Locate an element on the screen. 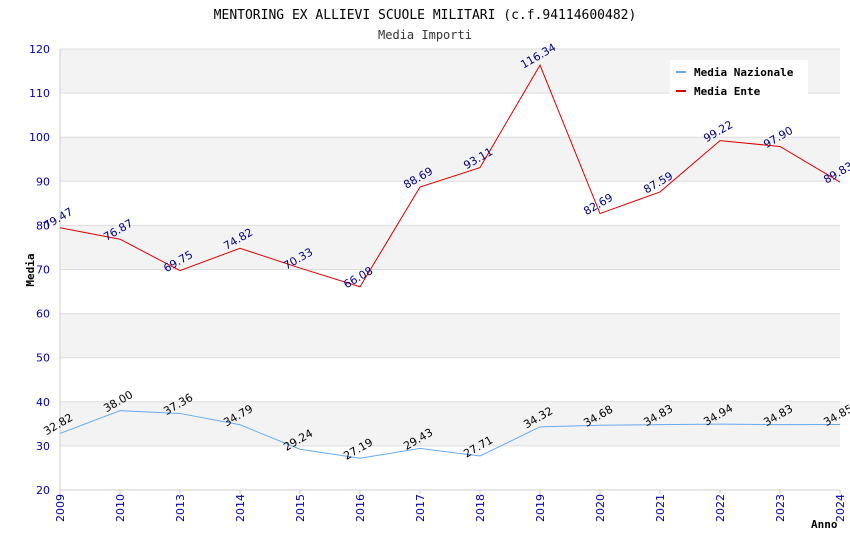  legend-entry: Media Ente is located at coordinates (727, 91).